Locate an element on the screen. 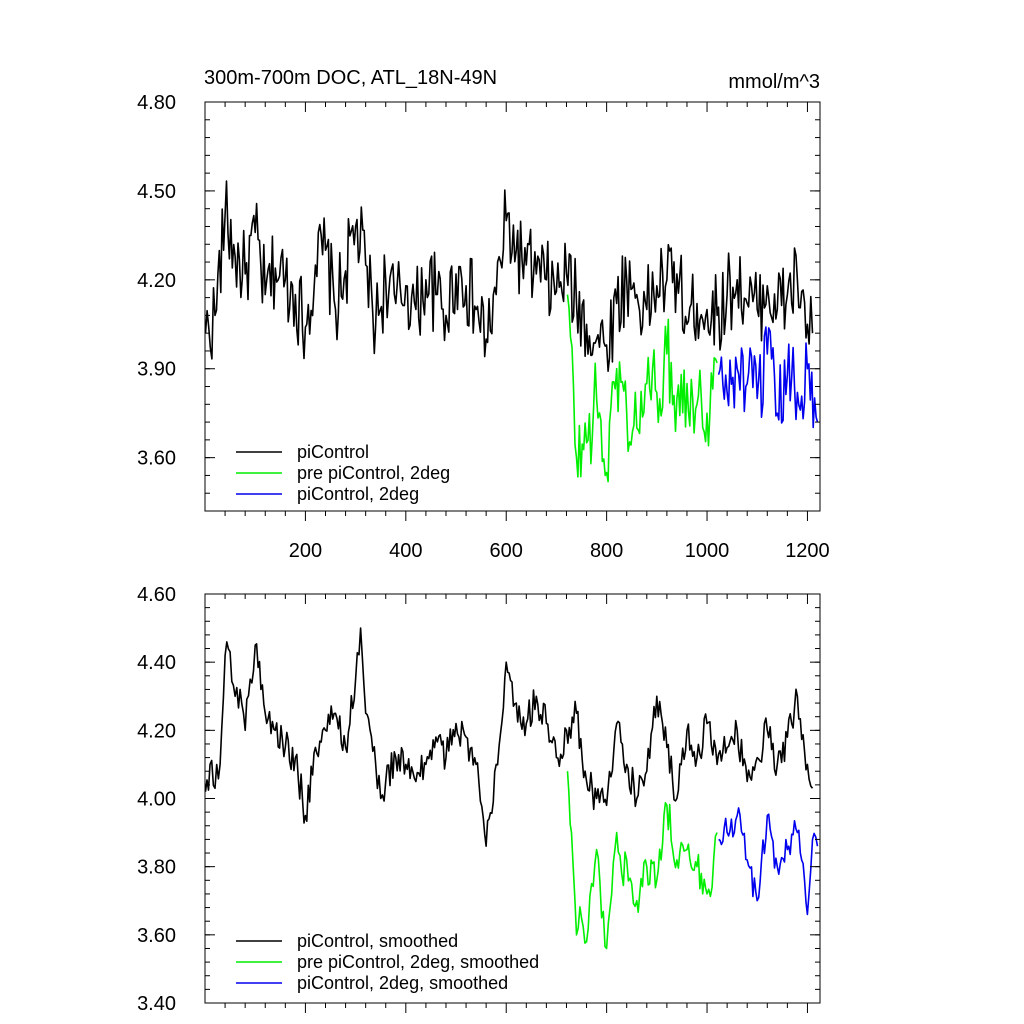 The width and height of the screenshot is (1024, 1024). top-x-tick-label: 1000 is located at coordinates (707, 551).